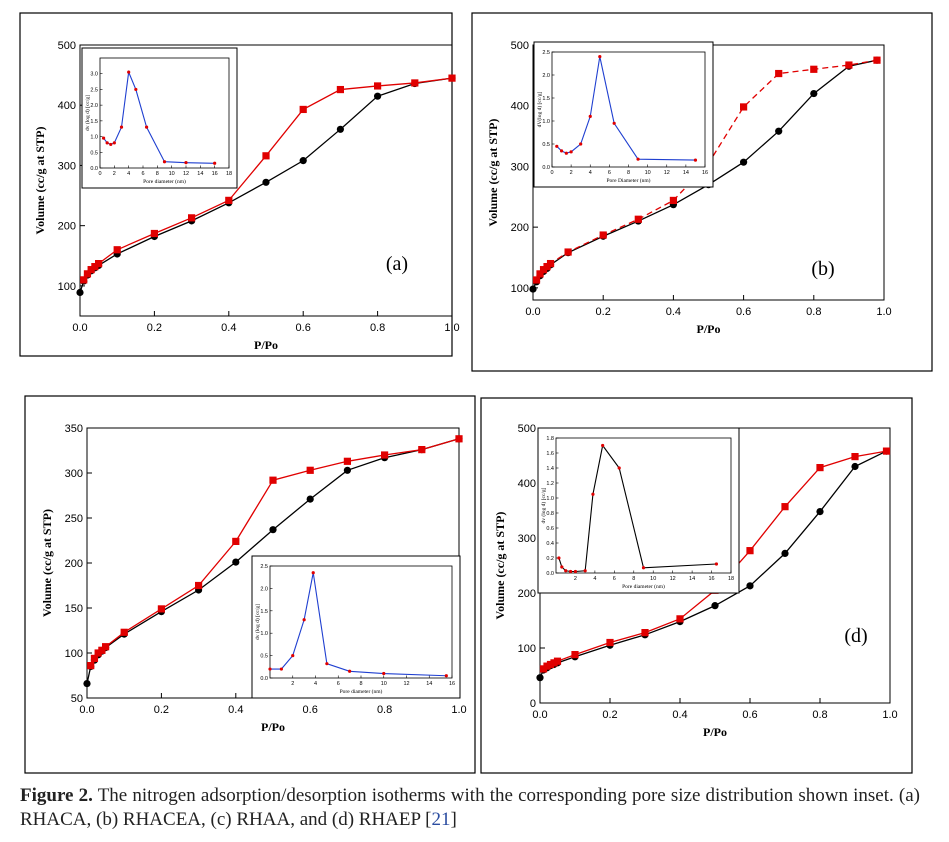 This screenshot has width=949, height=842. Describe the element at coordinates (629, 180) in the screenshot. I see `inset-x-axis-title: Pore Diameter (nm)` at that location.